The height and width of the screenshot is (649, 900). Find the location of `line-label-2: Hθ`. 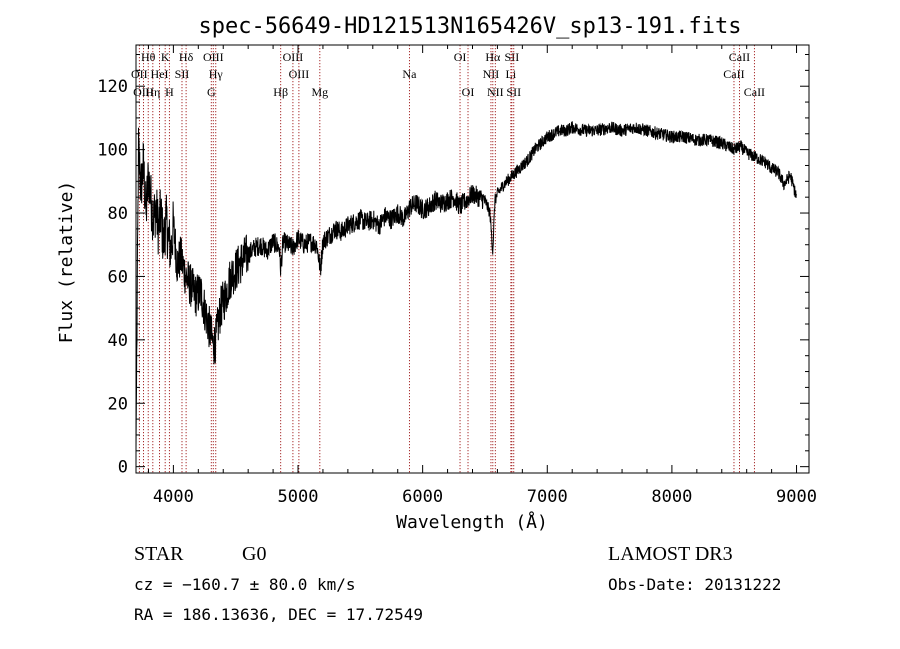

line-label-2: Hθ is located at coordinates (148, 57).